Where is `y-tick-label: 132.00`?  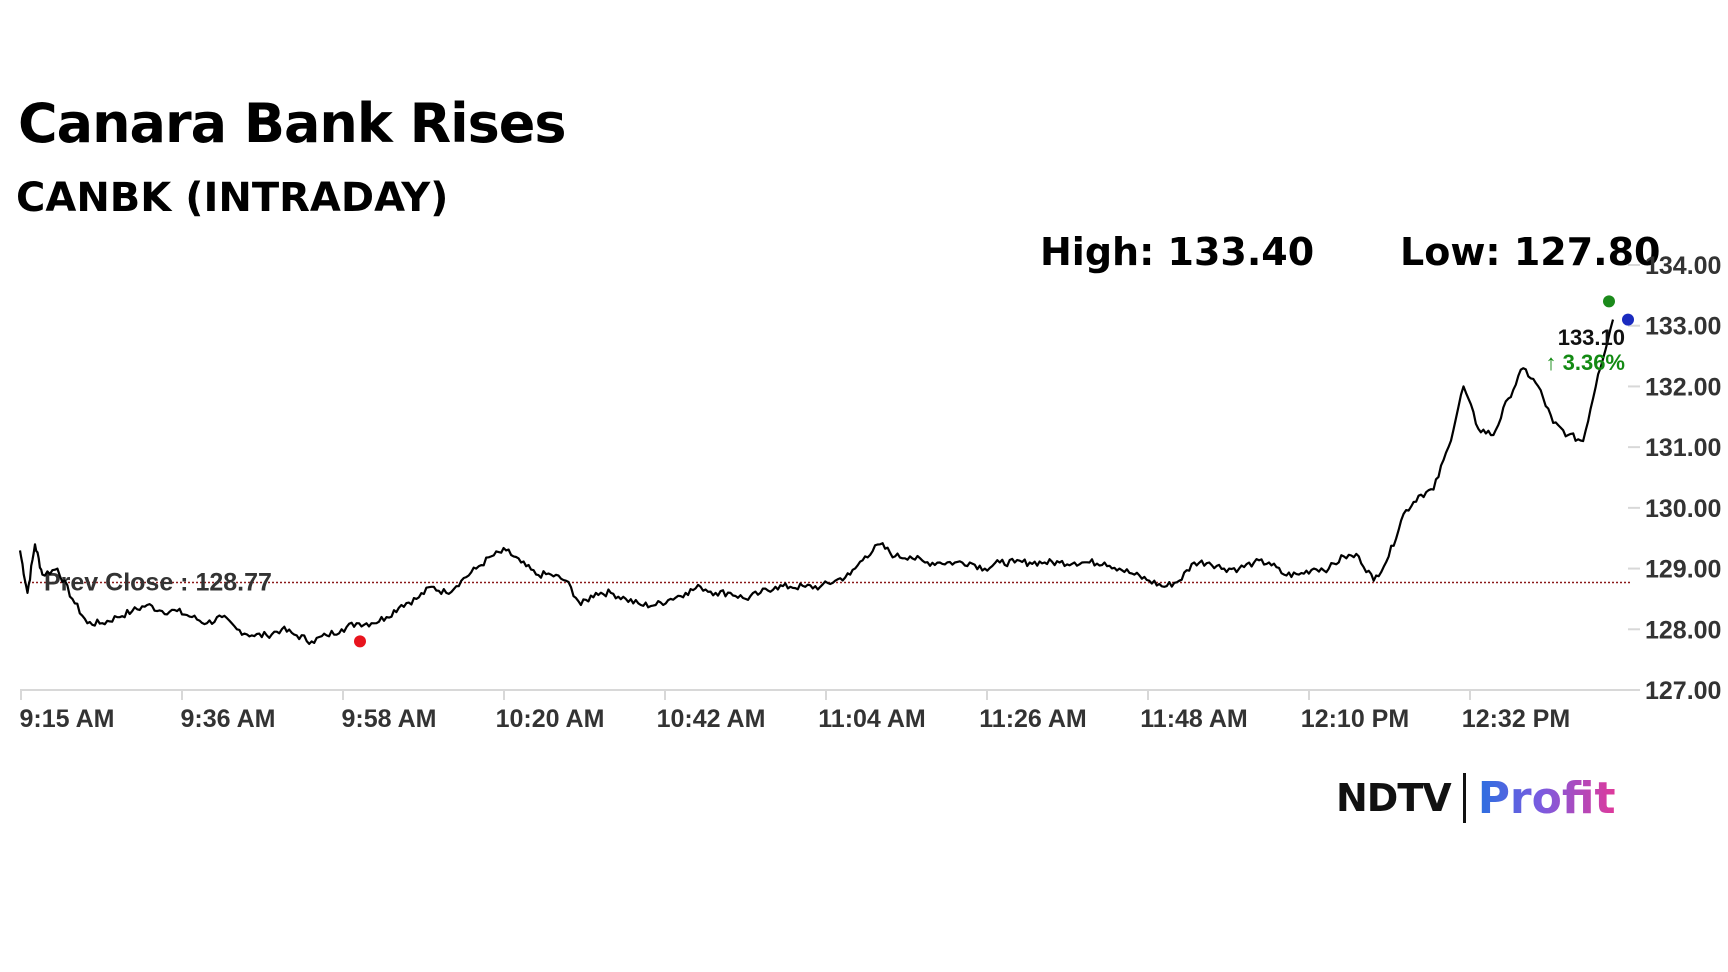 y-tick-label: 132.00 is located at coordinates (1683, 387).